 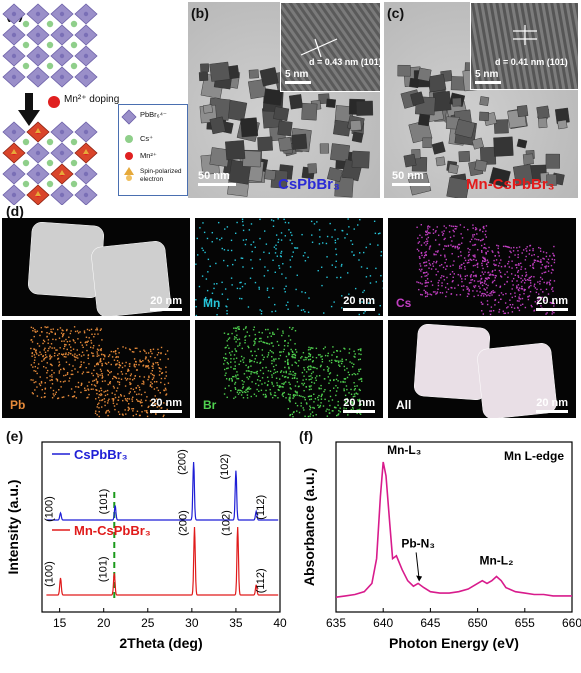 I want to click on element-label: Br, so click(x=210, y=405).